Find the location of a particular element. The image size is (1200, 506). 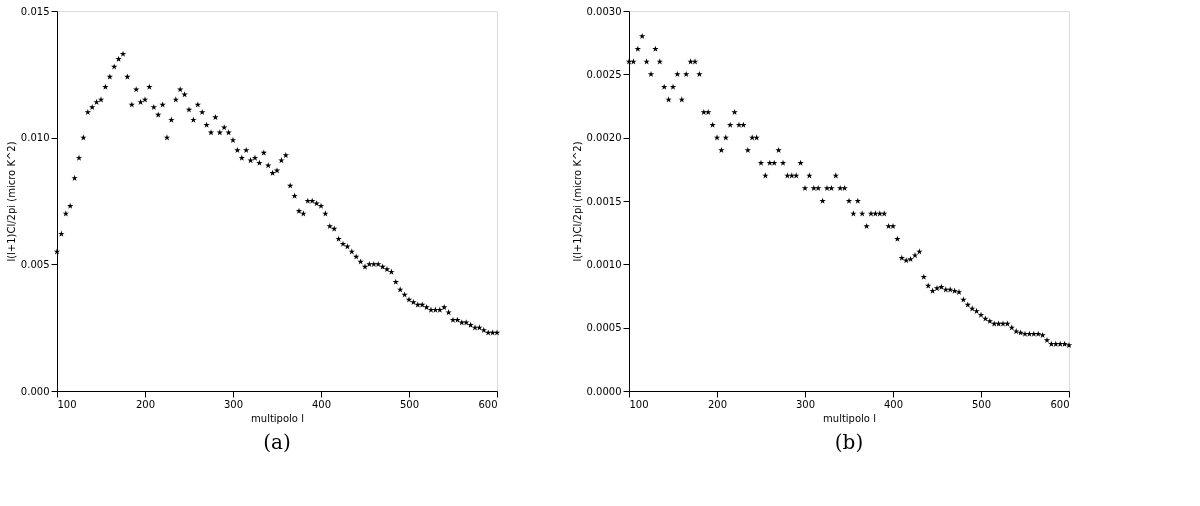

y-tick-label: 0.010 is located at coordinates (35, 138).